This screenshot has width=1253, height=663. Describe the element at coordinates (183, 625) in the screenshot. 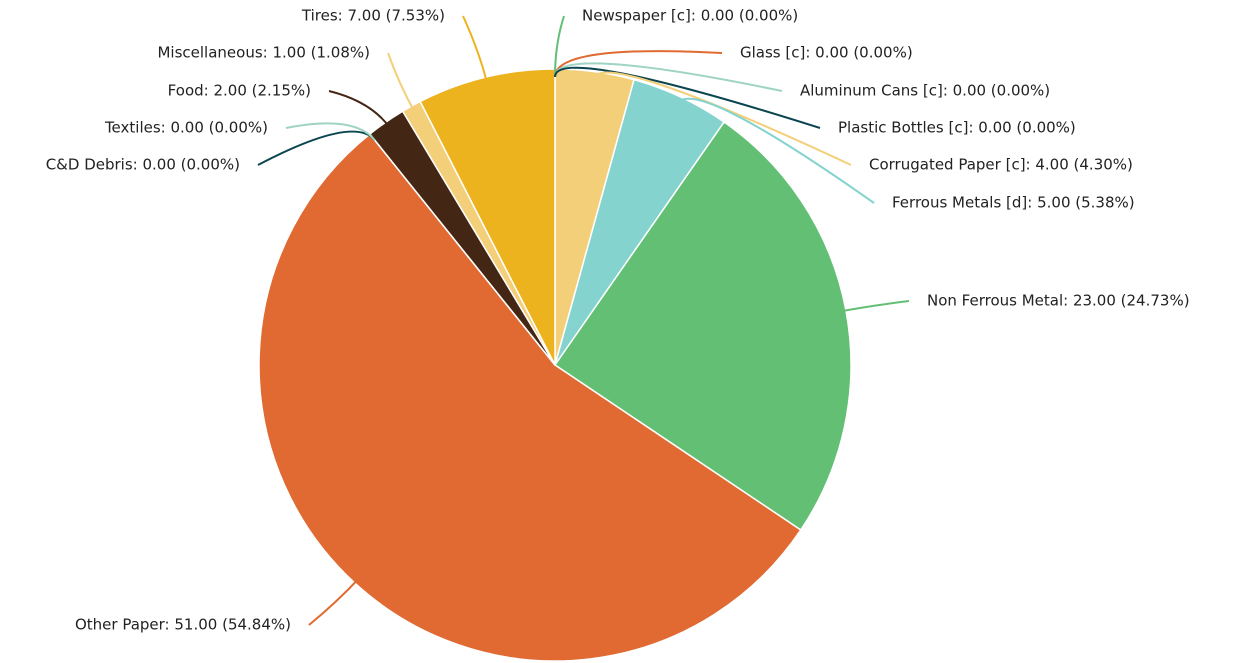

I see `slice-label: Other Paper: 51.00 (54.84%)` at that location.